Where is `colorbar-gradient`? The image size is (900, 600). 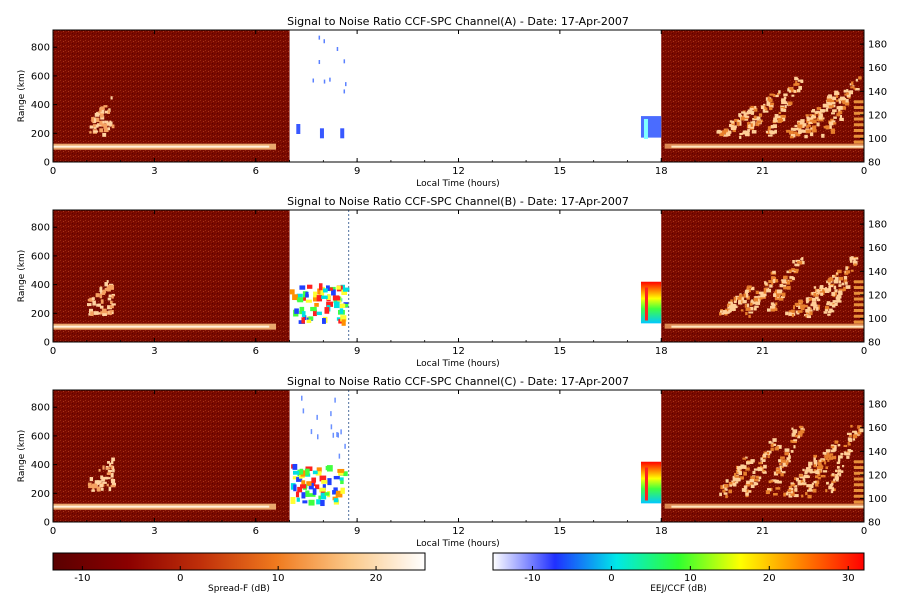 colorbar-gradient is located at coordinates (239, 561).